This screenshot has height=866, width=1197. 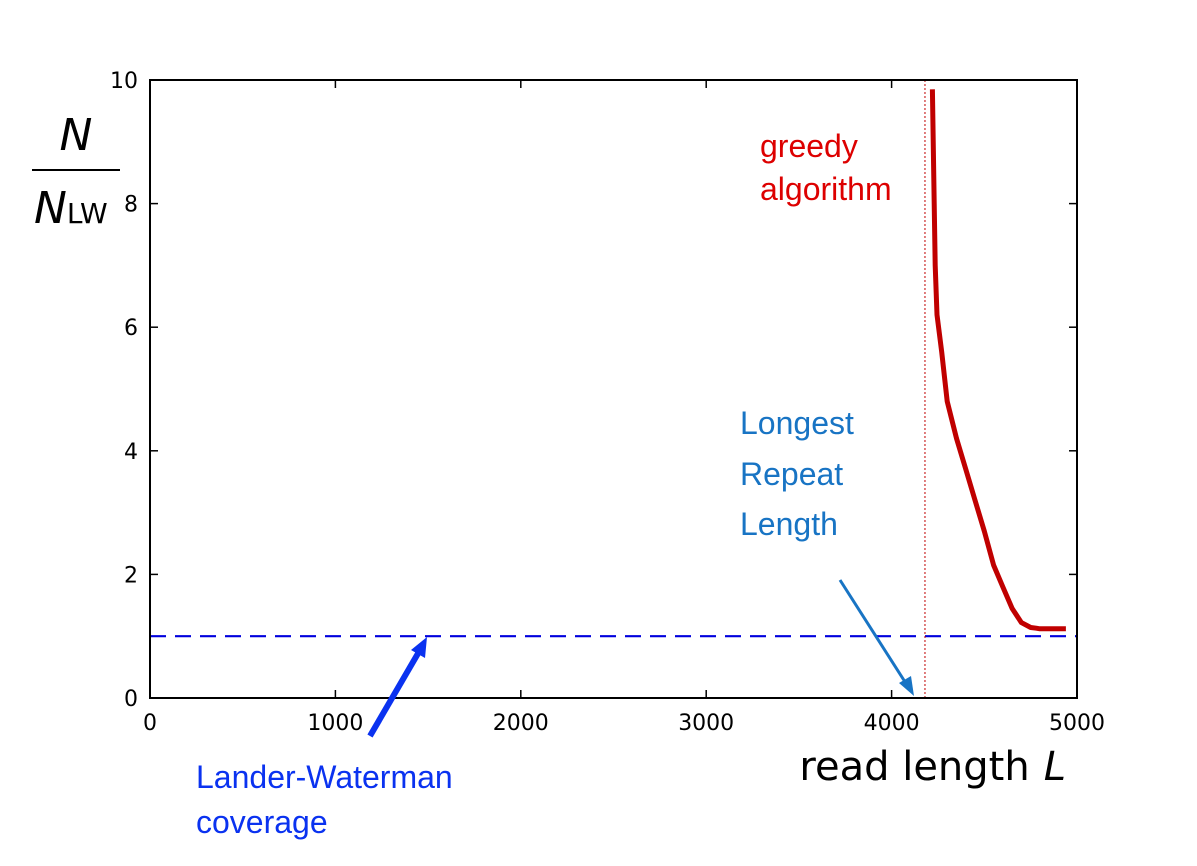 What do you see at coordinates (329, 799) in the screenshot?
I see `lander-waterman-annotation: Lander-Waterman coverage` at bounding box center [329, 799].